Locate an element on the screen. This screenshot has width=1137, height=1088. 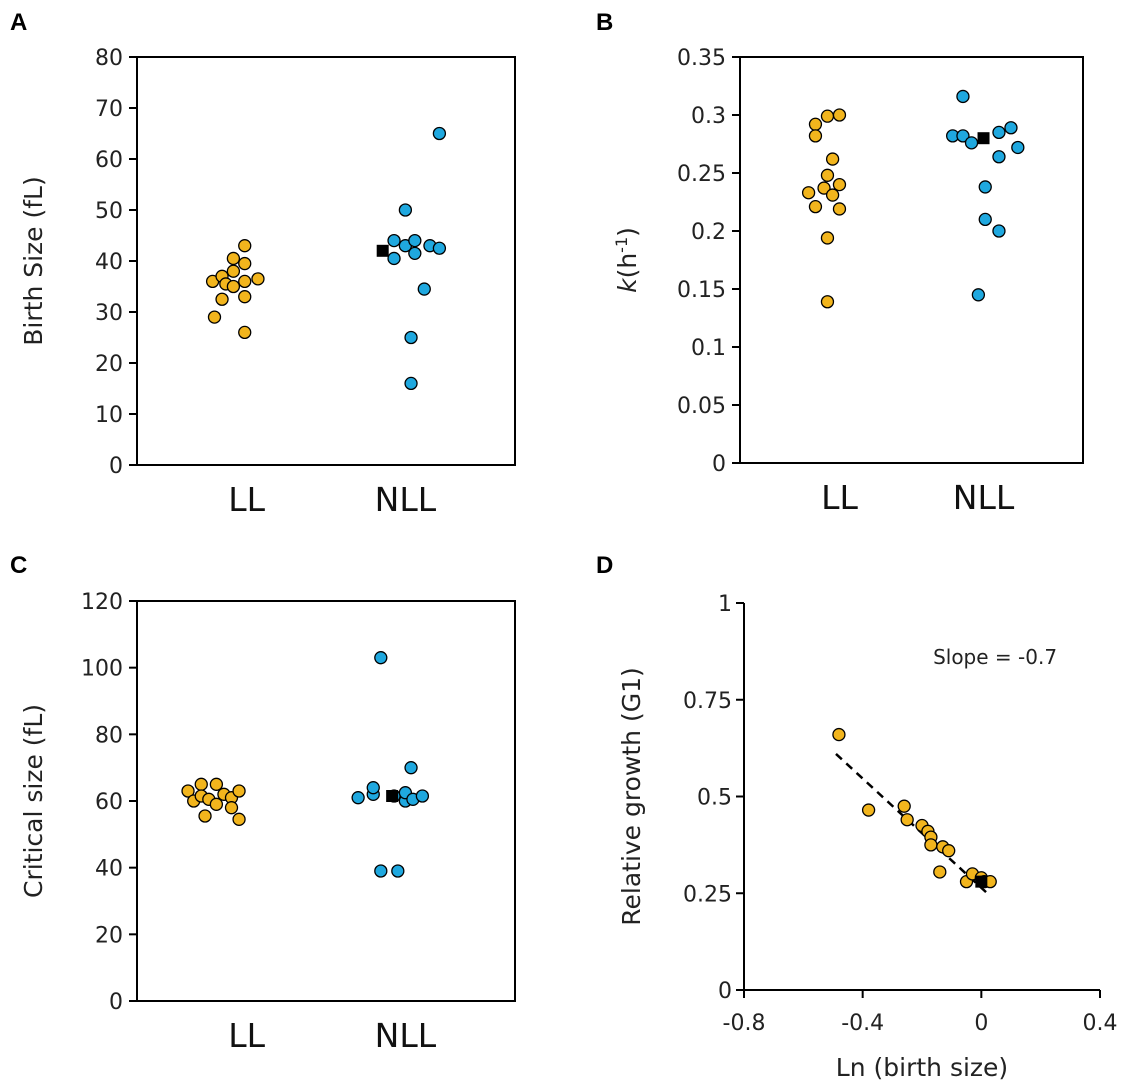
category-label: LL is located at coordinates (246, 1035).